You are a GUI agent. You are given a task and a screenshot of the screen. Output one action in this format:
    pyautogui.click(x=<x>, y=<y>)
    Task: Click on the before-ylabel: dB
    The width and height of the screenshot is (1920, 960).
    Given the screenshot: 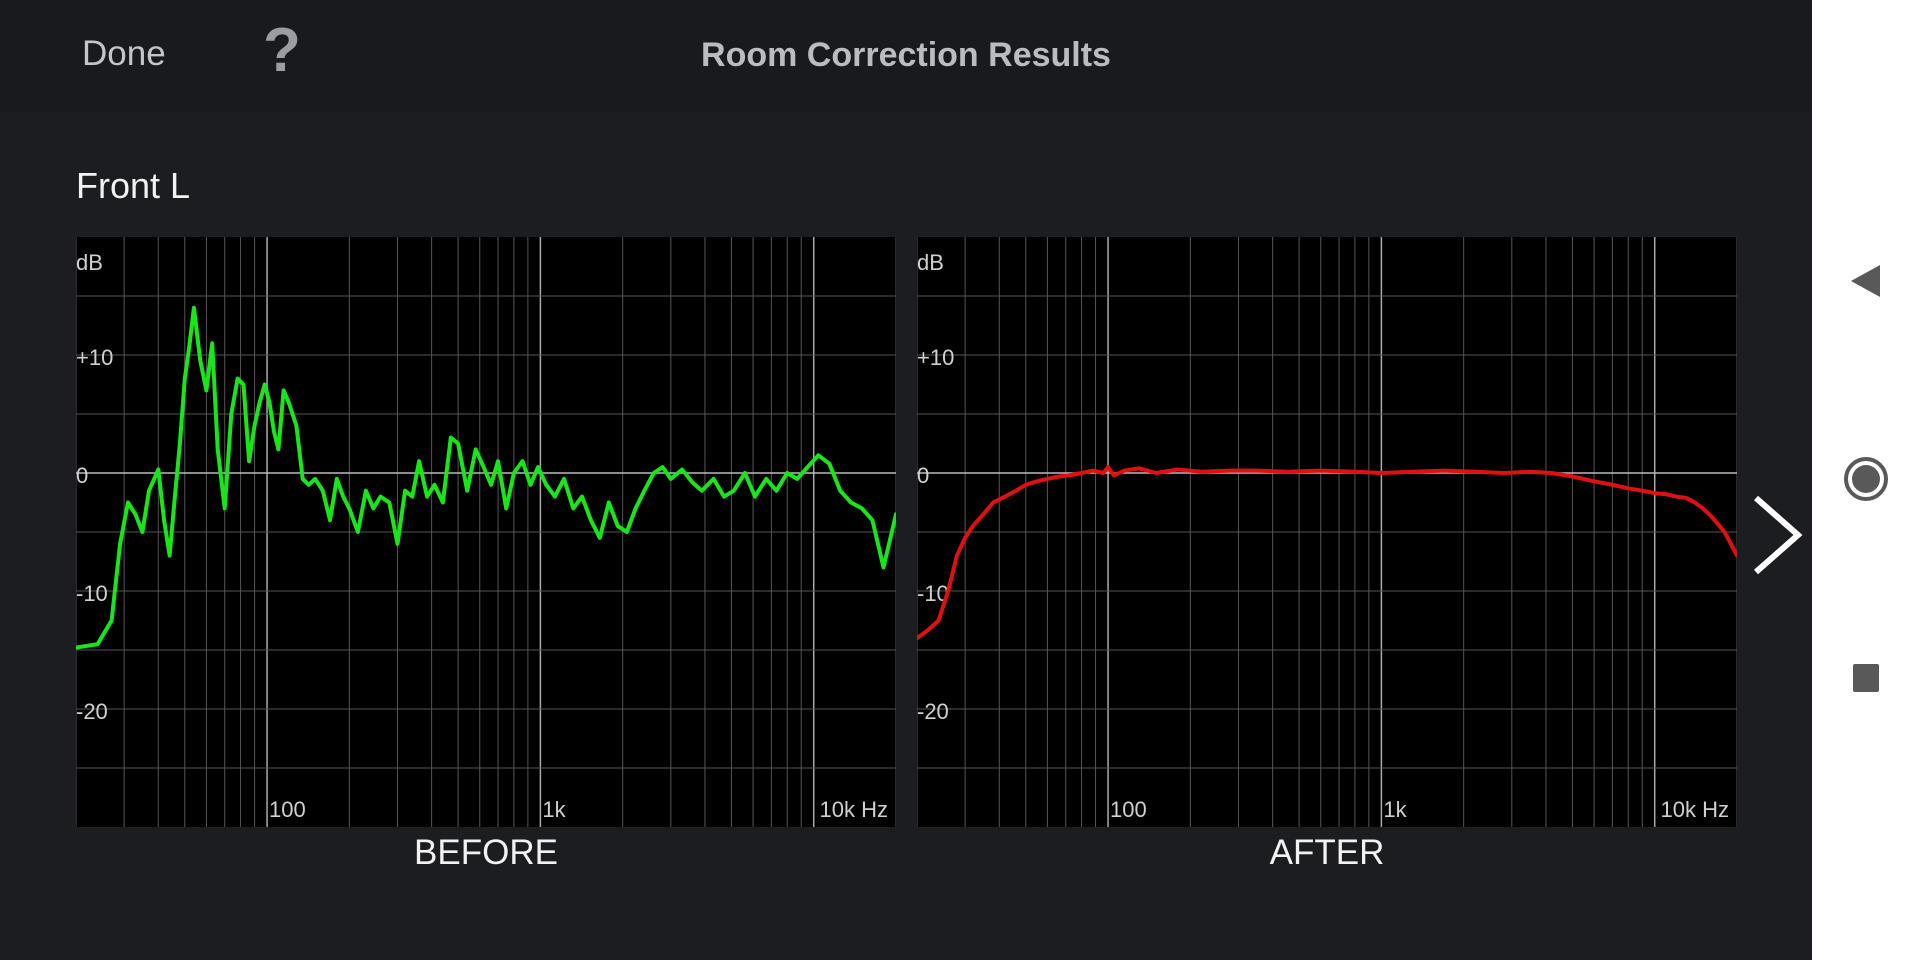 What is the action you would take?
    pyautogui.click(x=89, y=262)
    